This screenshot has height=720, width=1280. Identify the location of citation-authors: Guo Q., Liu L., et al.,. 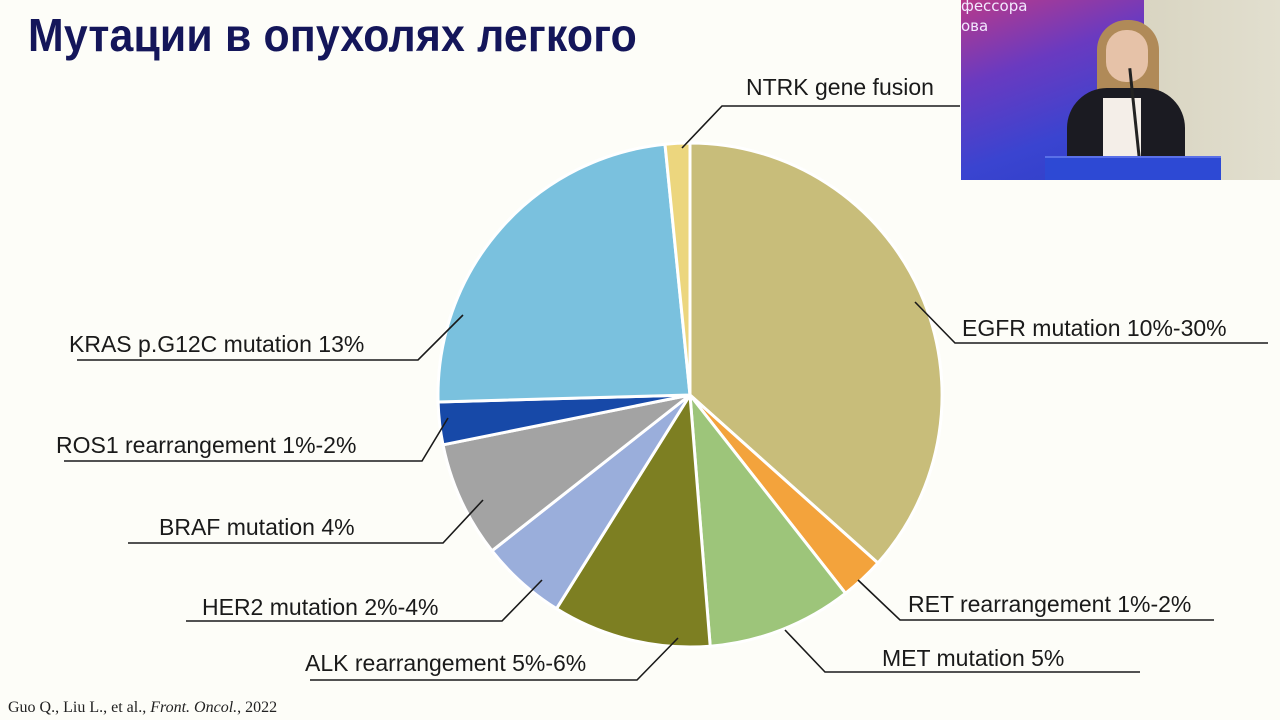
(79, 707).